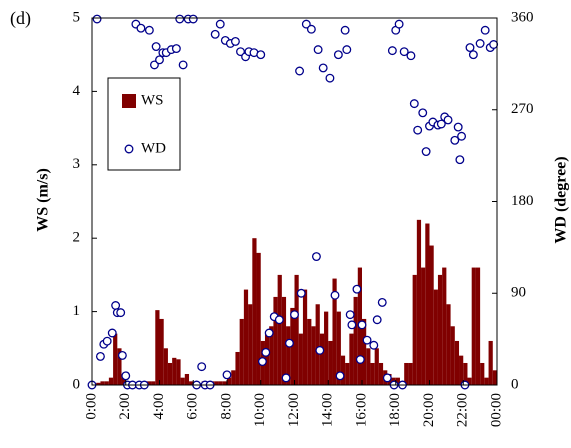  Describe the element at coordinates (77, 164) in the screenshot. I see `y-tick-label: 3` at that location.